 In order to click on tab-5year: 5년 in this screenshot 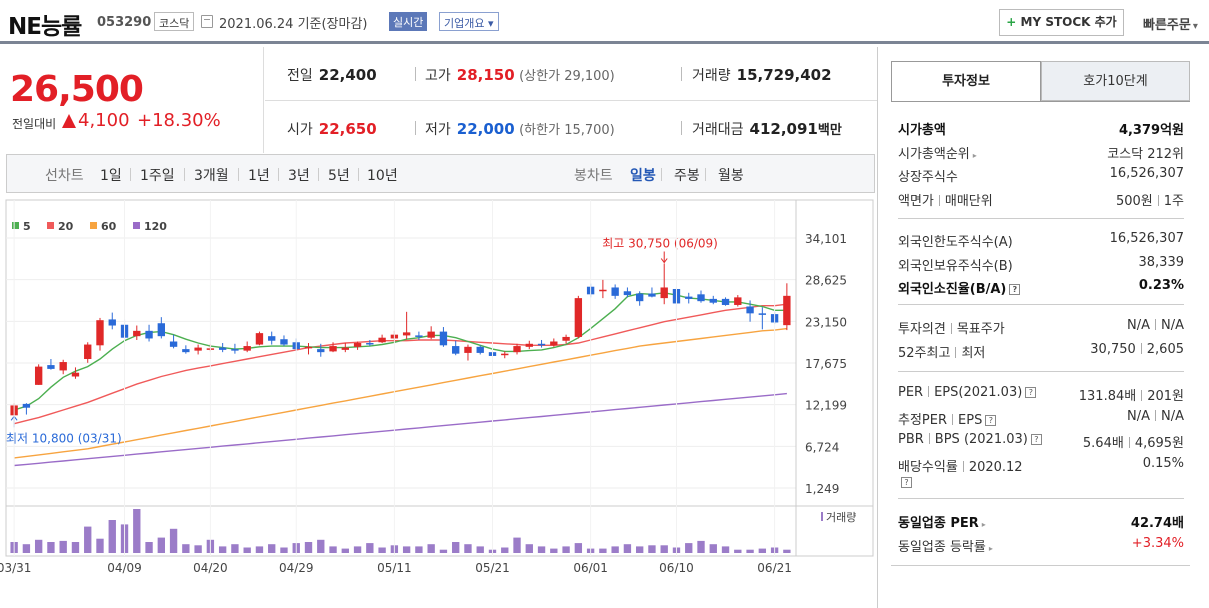, I will do `click(339, 176)`.